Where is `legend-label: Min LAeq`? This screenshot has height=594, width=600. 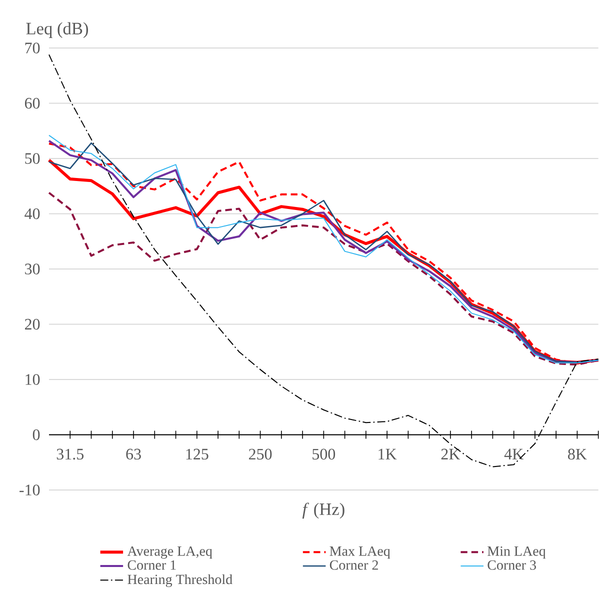
legend-label: Min LAeq is located at coordinates (517, 552).